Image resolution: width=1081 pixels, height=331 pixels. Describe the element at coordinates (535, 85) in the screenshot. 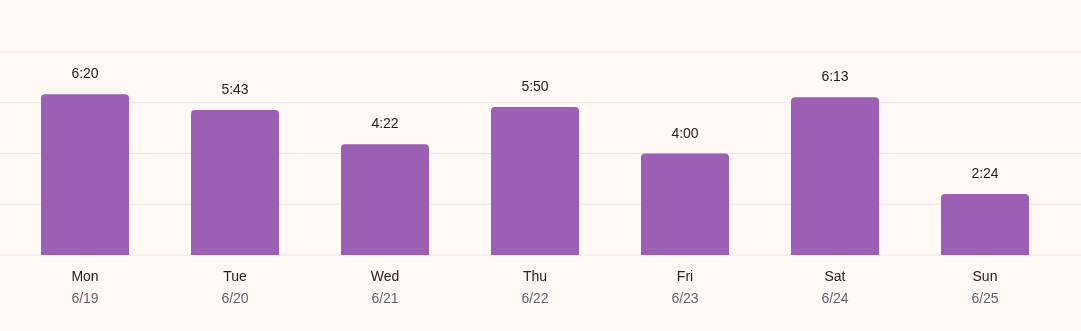

I see `data-label: 5:50` at that location.